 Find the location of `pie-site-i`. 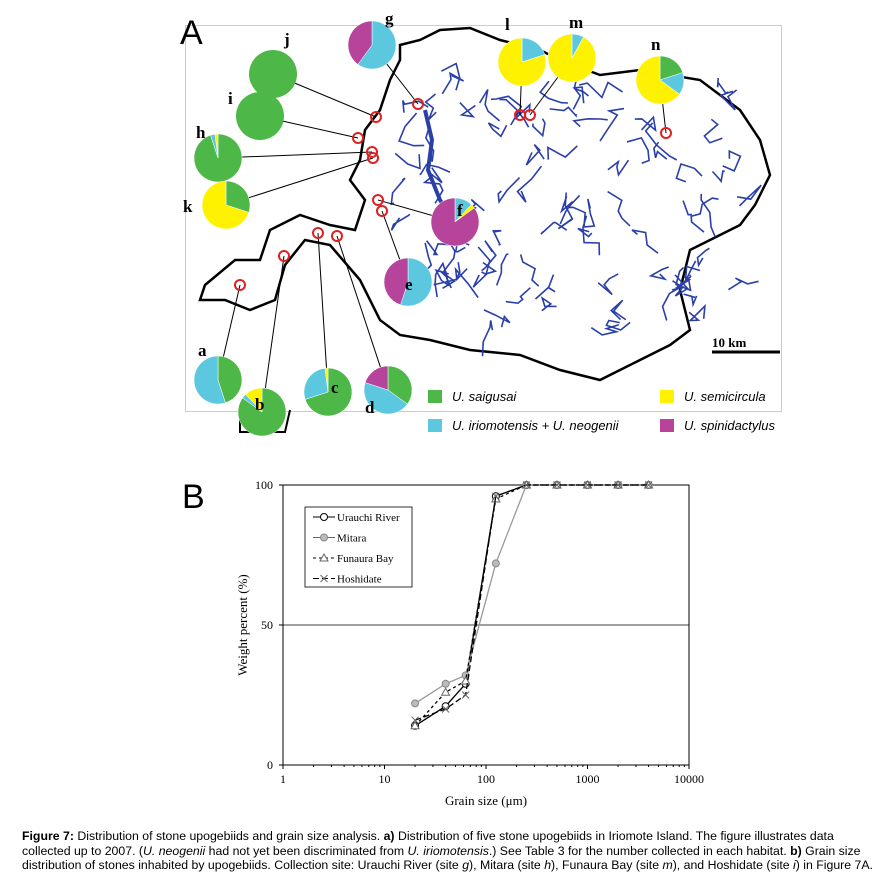

pie-site-i is located at coordinates (260, 116).